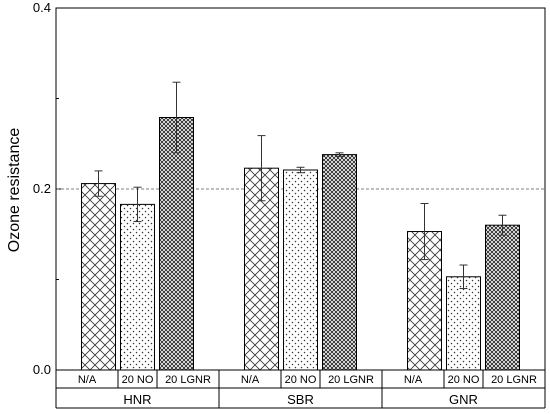 The height and width of the screenshot is (414, 550). Describe the element at coordinates (300, 399) in the screenshot. I see `group-label: SBR` at that location.